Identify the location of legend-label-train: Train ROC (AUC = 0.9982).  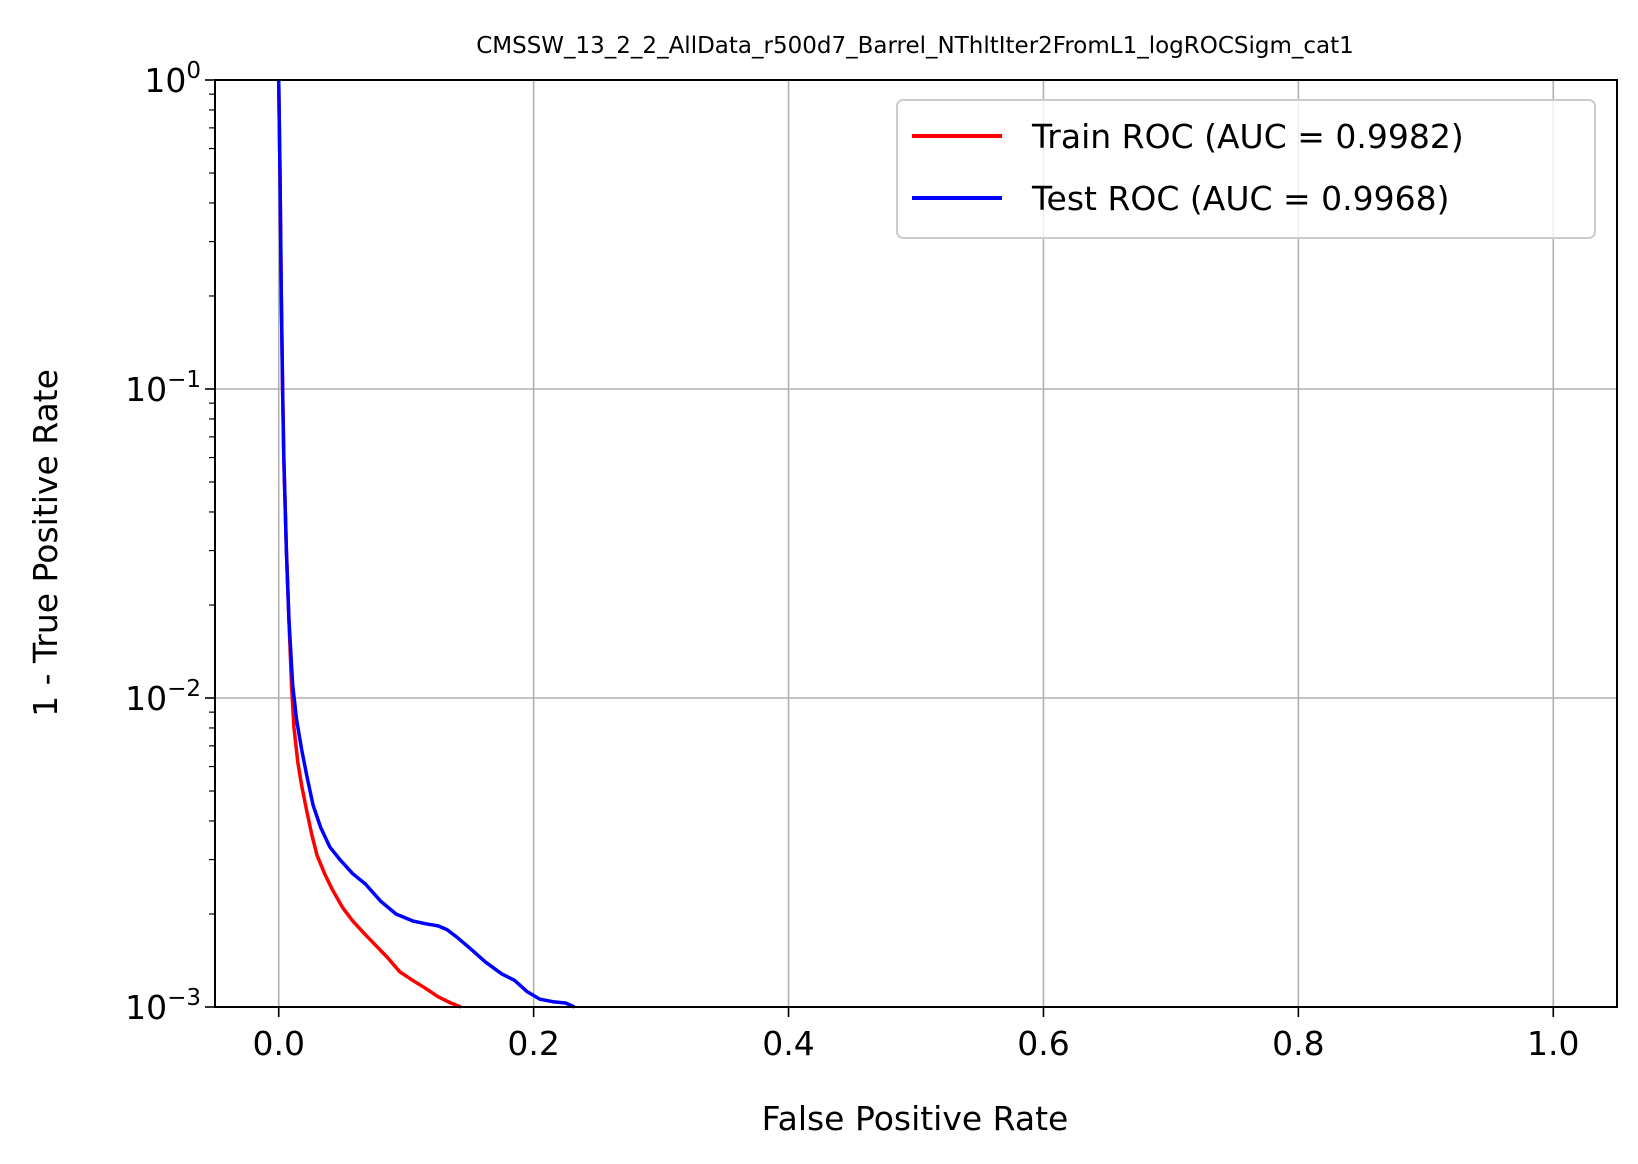
(1247, 136).